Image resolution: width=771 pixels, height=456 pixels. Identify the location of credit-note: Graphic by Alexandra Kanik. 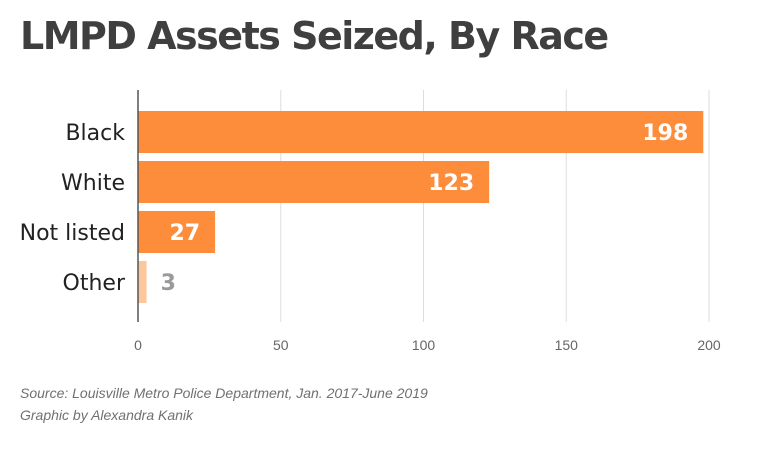
(107, 415).